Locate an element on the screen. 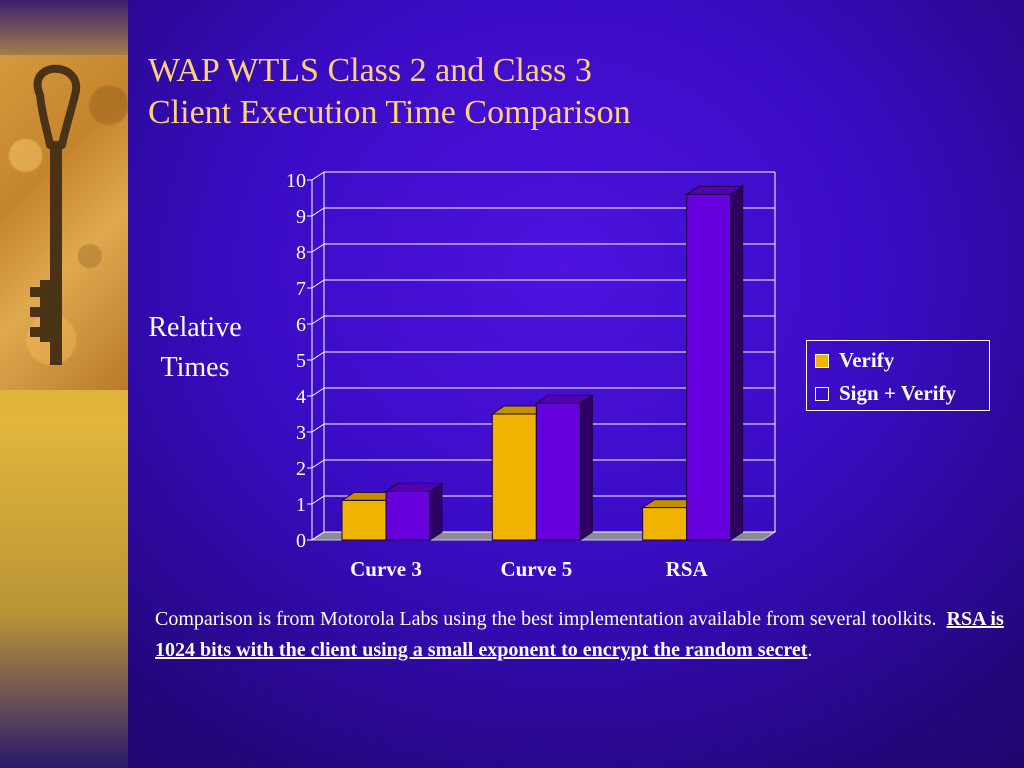  footnote-trailing: . is located at coordinates (810, 650).